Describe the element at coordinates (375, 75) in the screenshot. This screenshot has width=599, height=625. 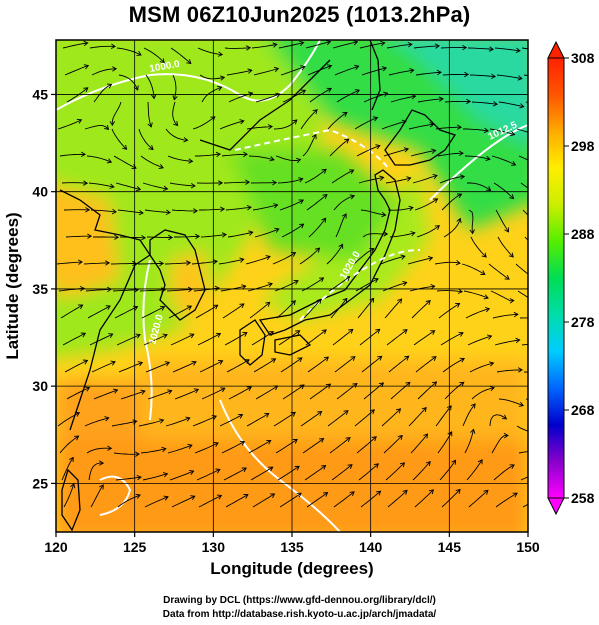
I see `coastline-sakhalin` at that location.